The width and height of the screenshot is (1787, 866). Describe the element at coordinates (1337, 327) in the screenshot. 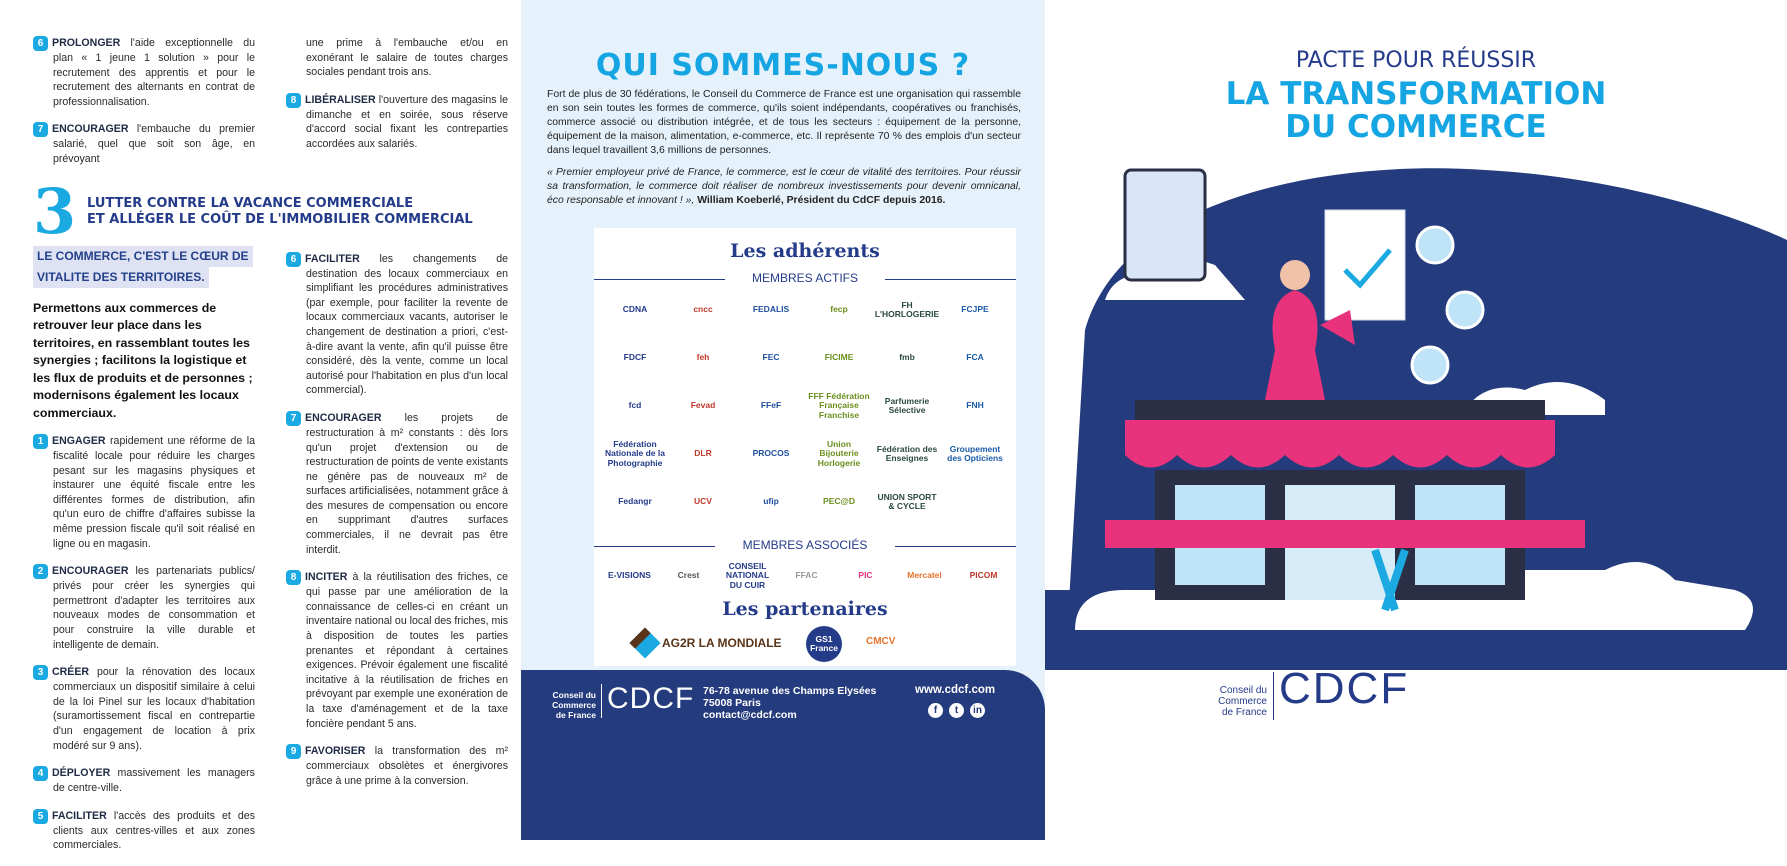

I see `megaphone-icon` at that location.